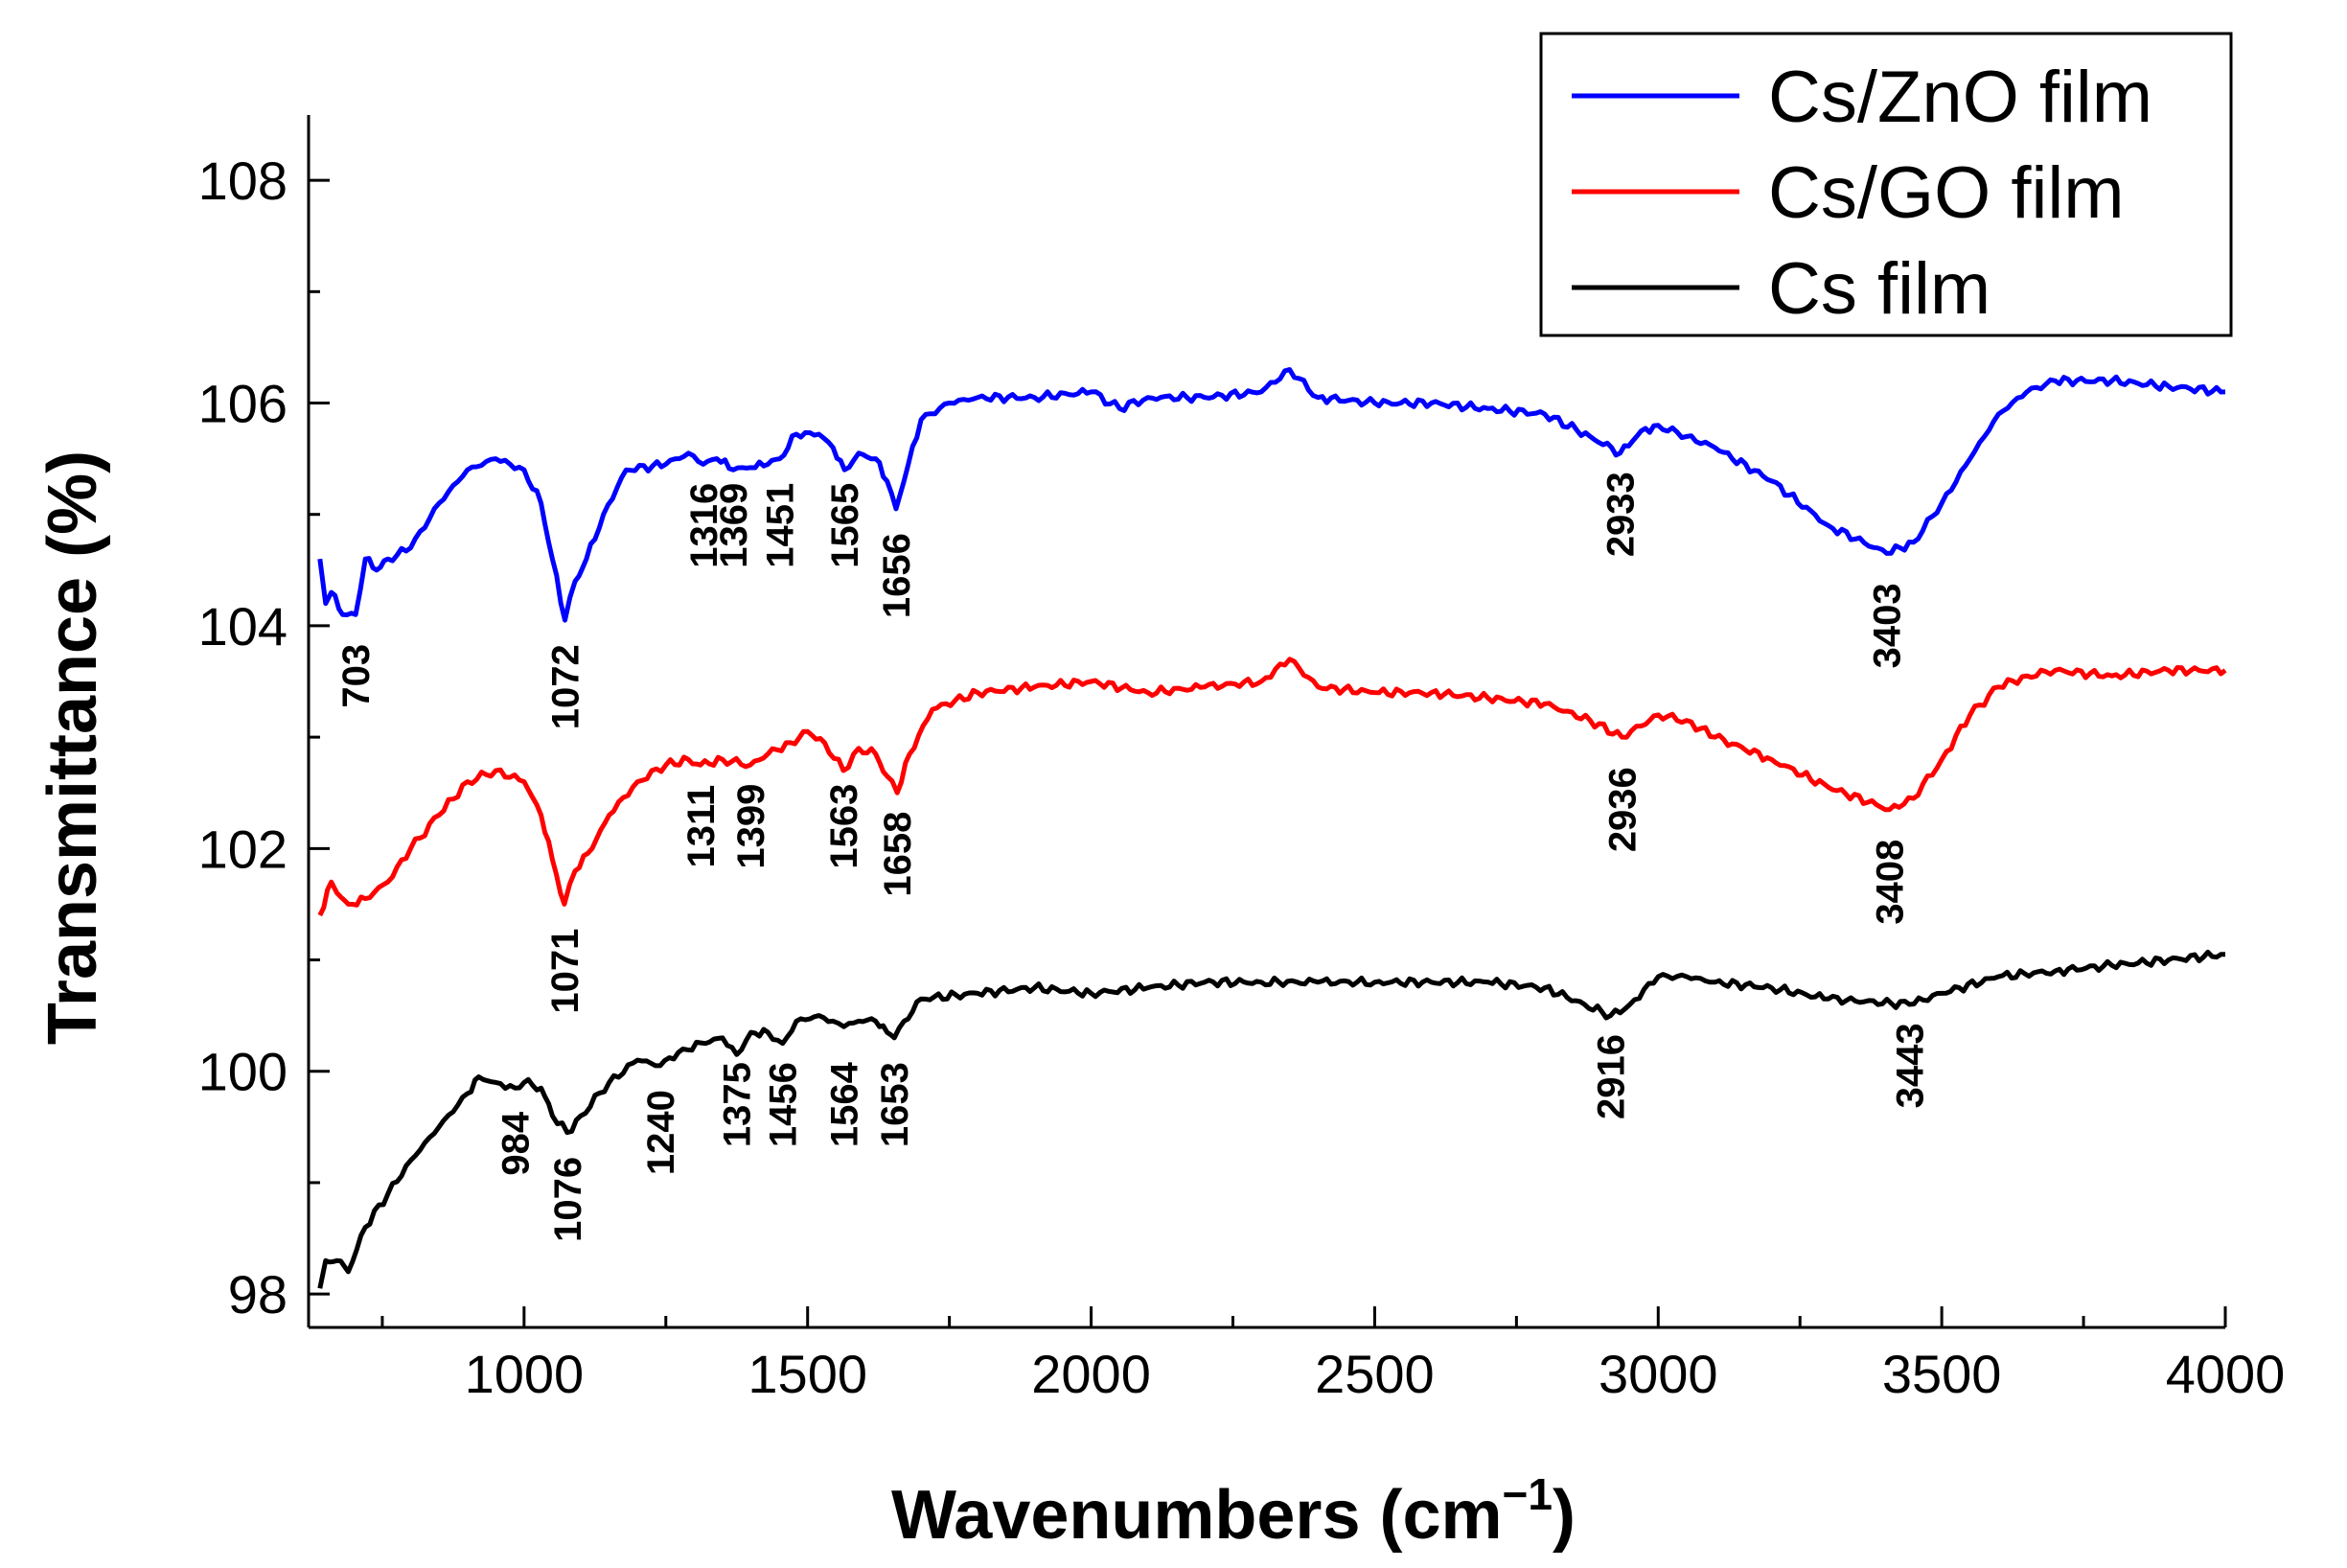 Image resolution: width=2347 pixels, height=1568 pixels. What do you see at coordinates (1960, 97) in the screenshot?
I see `legend-label: Cs/ZnO film` at bounding box center [1960, 97].